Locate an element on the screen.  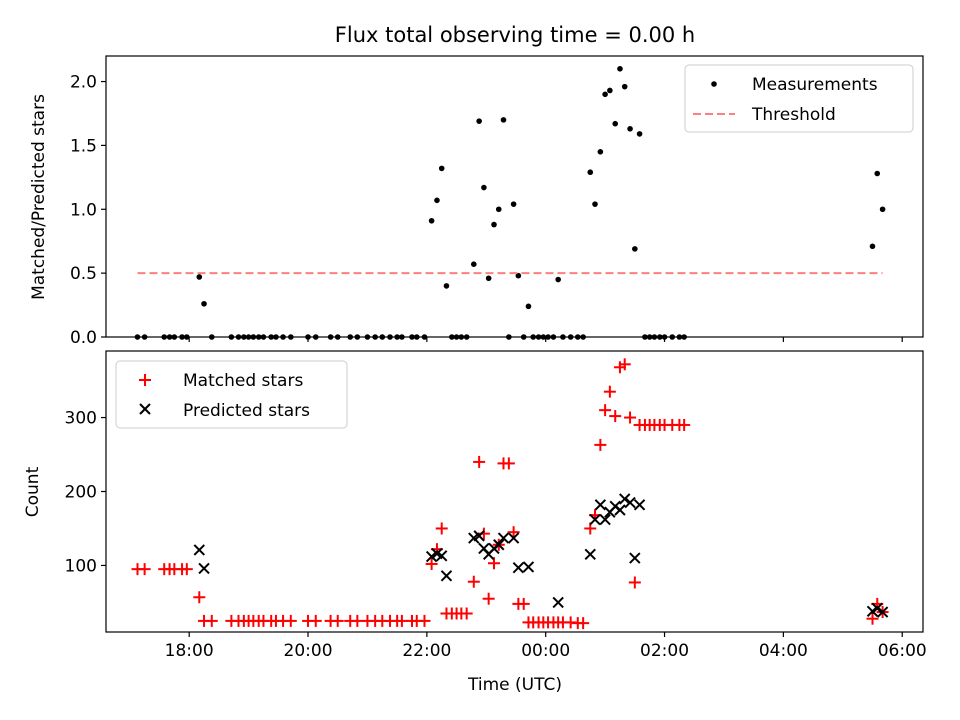
legend-threshold-label: Threshold is located at coordinates (793, 115).